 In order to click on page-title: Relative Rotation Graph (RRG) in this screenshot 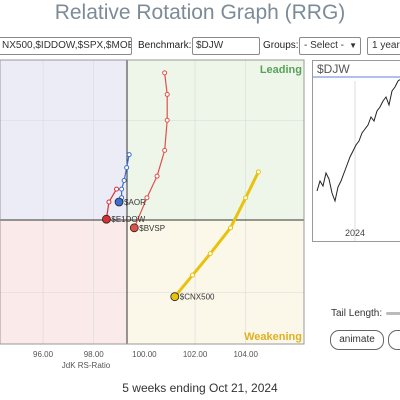, I will do `click(200, 12)`.